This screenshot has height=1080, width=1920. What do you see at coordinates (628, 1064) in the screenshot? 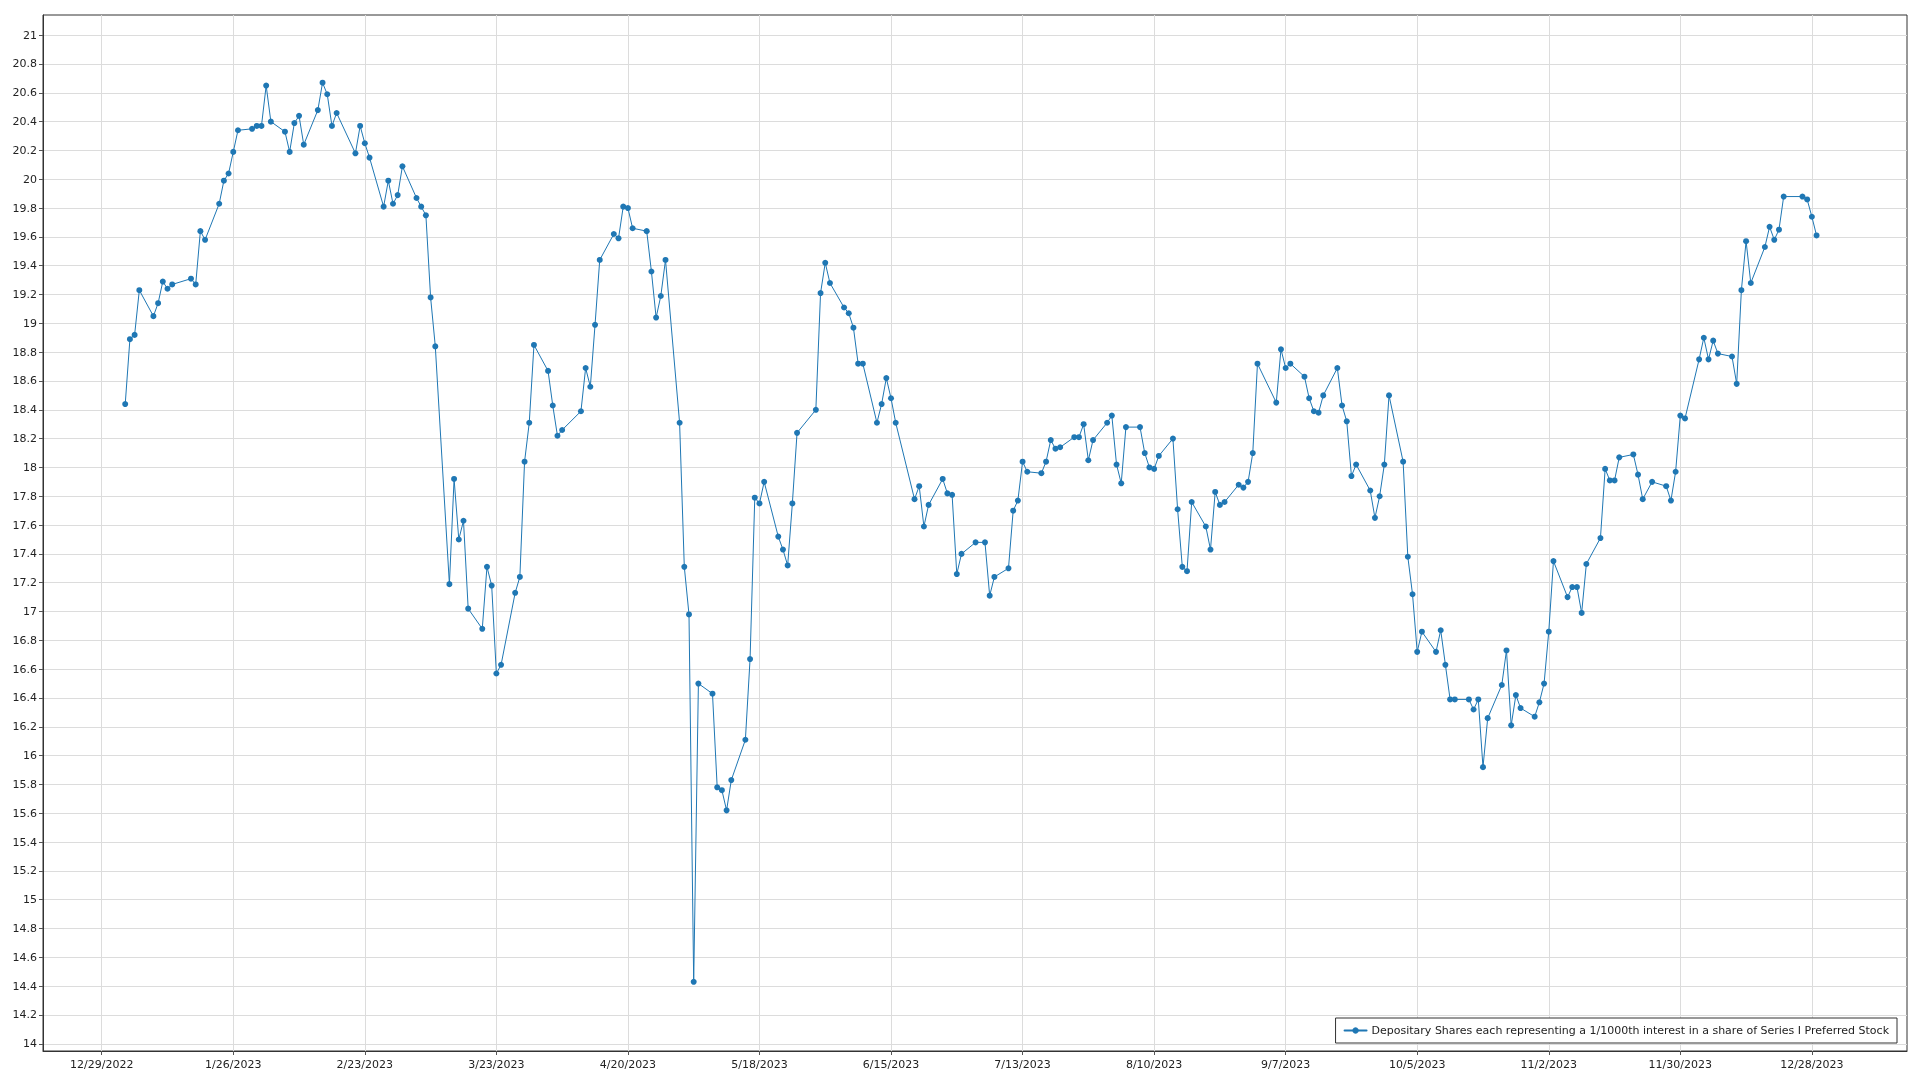
I see `x-tick-label: 4/20/2023` at bounding box center [628, 1064].